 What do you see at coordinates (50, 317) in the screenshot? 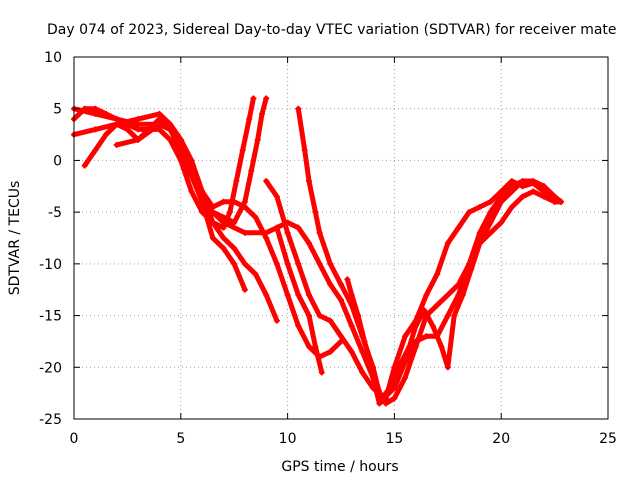
I see `y-tick-label: -15` at bounding box center [50, 317].